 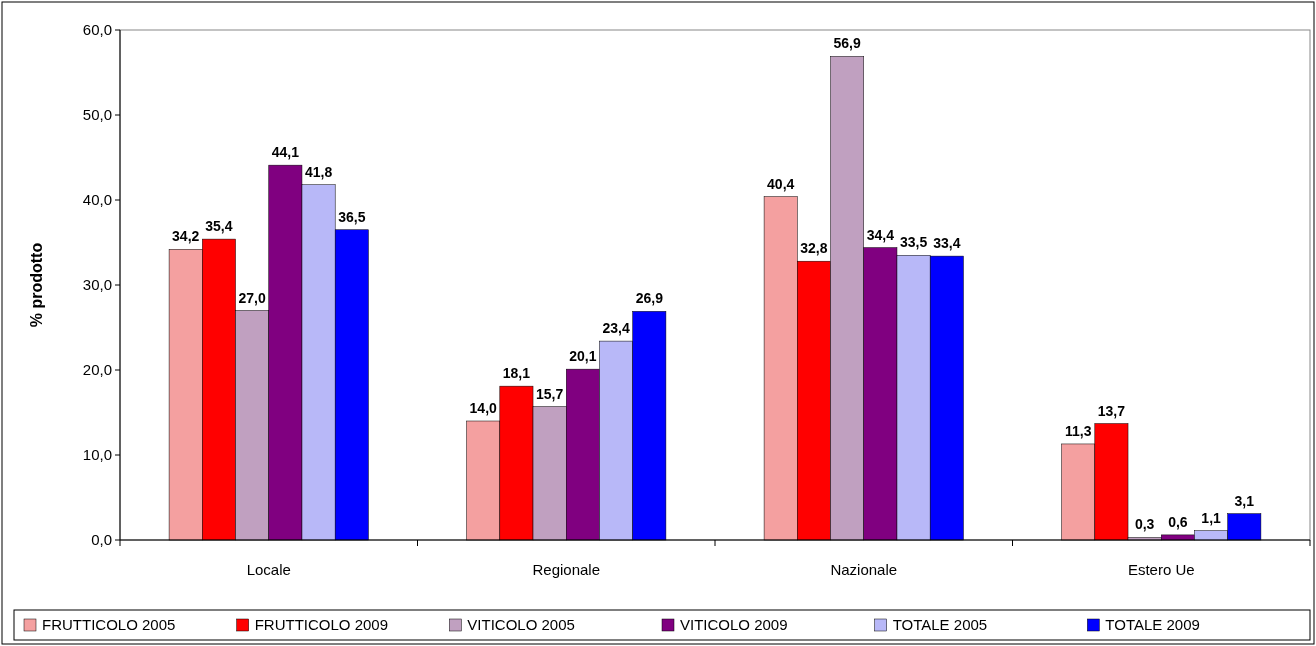 What do you see at coordinates (734, 624) in the screenshot?
I see `legend-label: VITICOLO 2009` at bounding box center [734, 624].